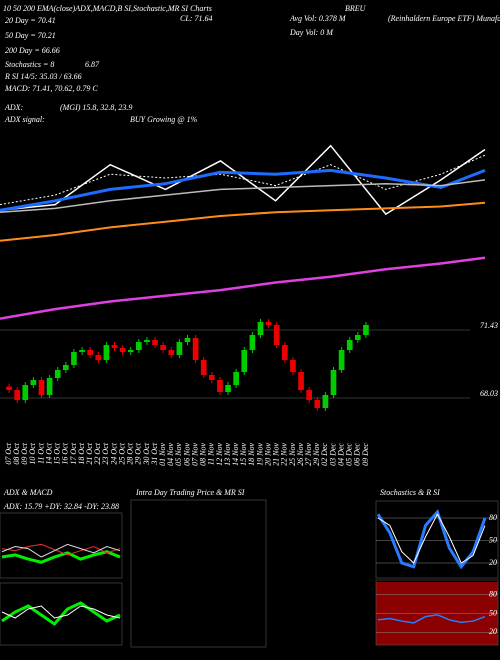  What do you see at coordinates (92, 64) in the screenshot?
I see `annotation: 6.87` at bounding box center [92, 64].